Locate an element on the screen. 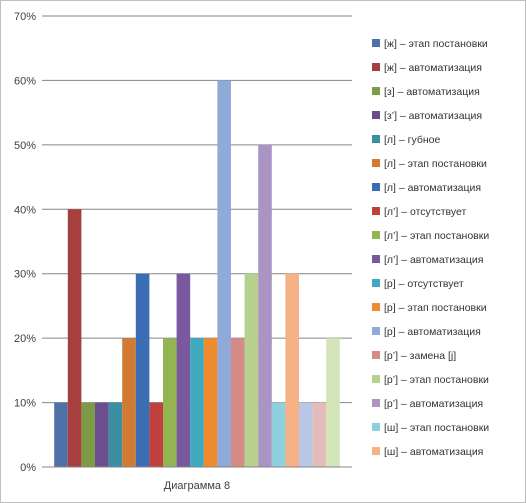  category-label: Диаграмма 8 is located at coordinates (197, 486).